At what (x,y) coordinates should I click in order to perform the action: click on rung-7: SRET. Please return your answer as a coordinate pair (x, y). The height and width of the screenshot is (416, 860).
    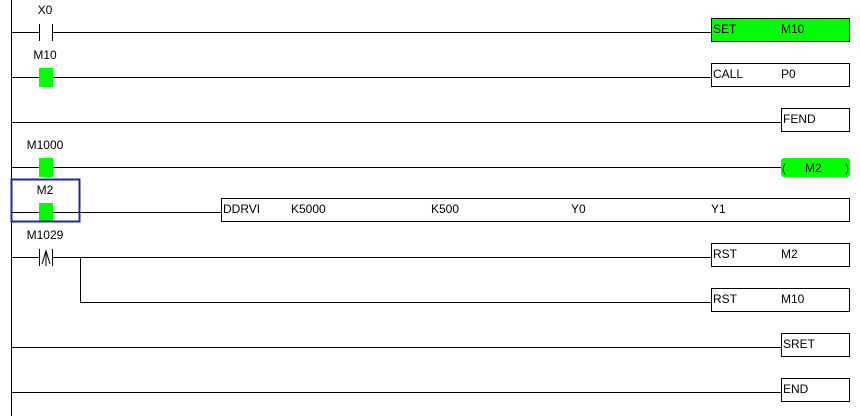
    Looking at the image, I should click on (430, 345).